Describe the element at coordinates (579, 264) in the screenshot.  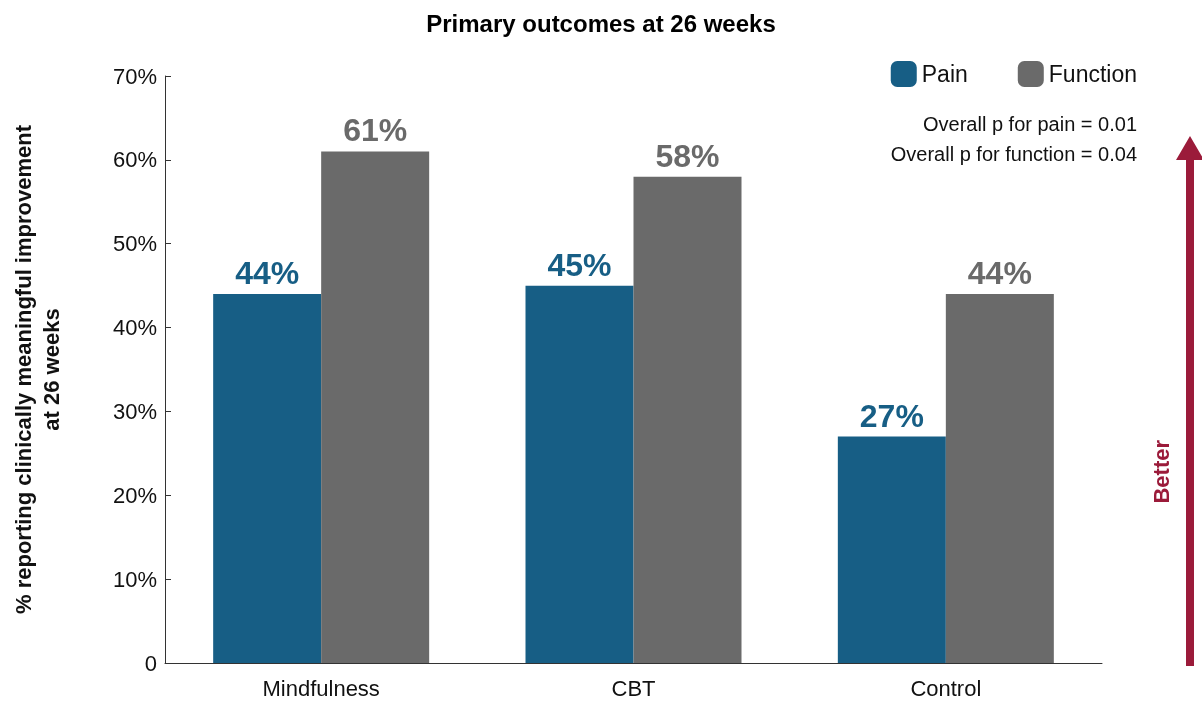
I see `data-label: 45%` at that location.